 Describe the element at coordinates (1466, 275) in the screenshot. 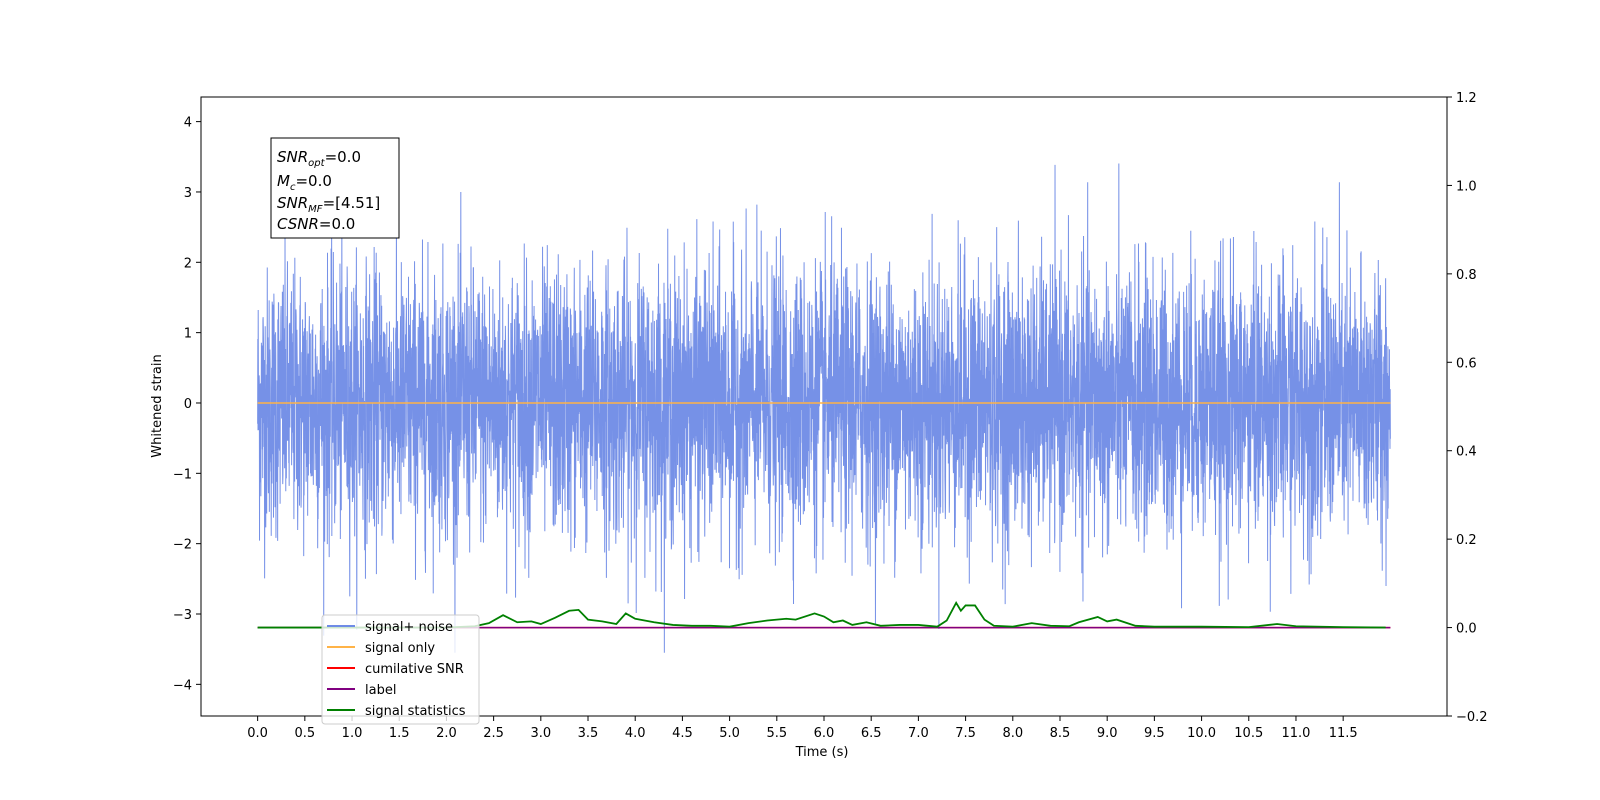

I see `right-y-tick-label: 0.8` at that location.